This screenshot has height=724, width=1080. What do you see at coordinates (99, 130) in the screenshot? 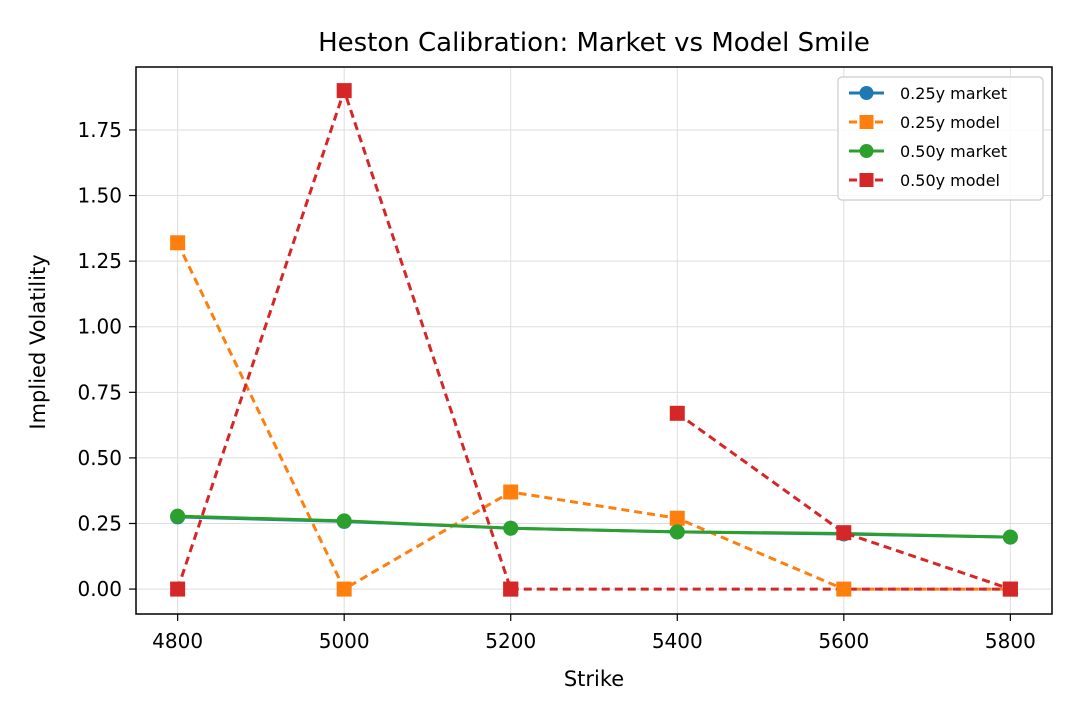
I see `y-tick-label-7: 1.75` at bounding box center [99, 130].